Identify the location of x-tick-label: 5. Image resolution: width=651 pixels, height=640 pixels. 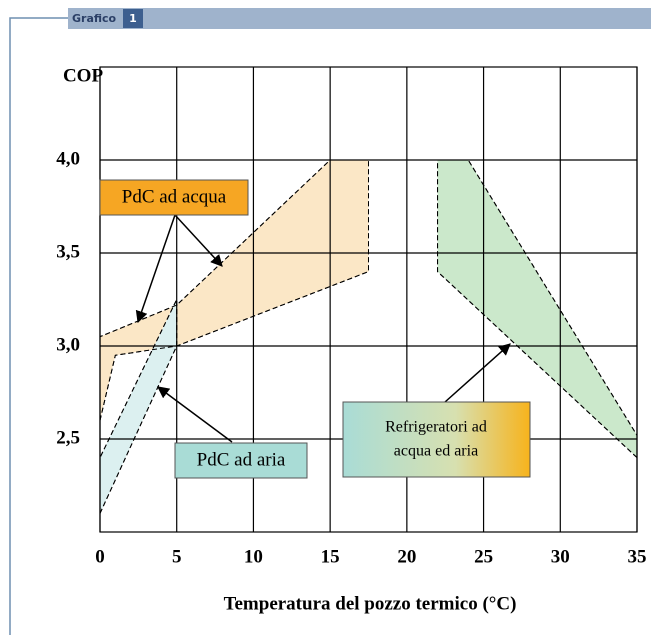
(177, 556).